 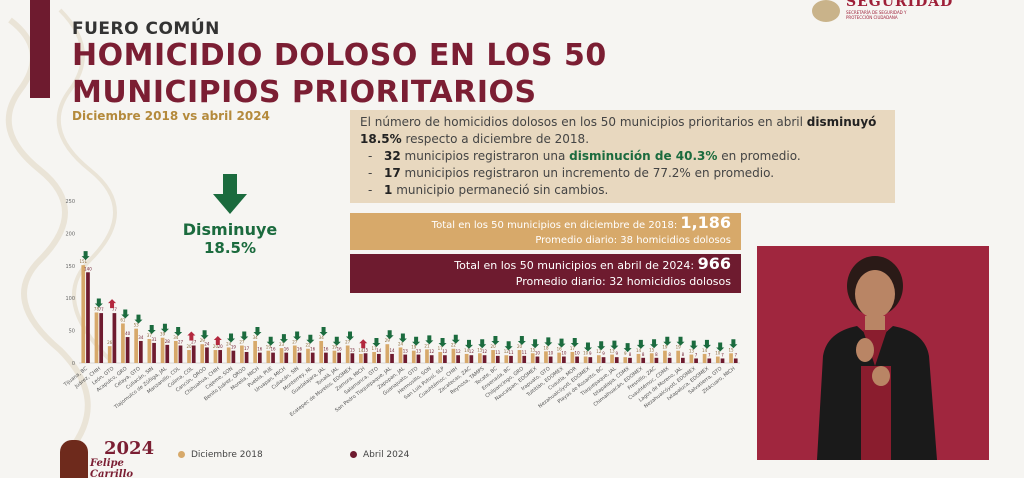 What do you see at coordinates (392, 173) in the screenshot?
I see `bullet-count: 17` at bounding box center [392, 173].